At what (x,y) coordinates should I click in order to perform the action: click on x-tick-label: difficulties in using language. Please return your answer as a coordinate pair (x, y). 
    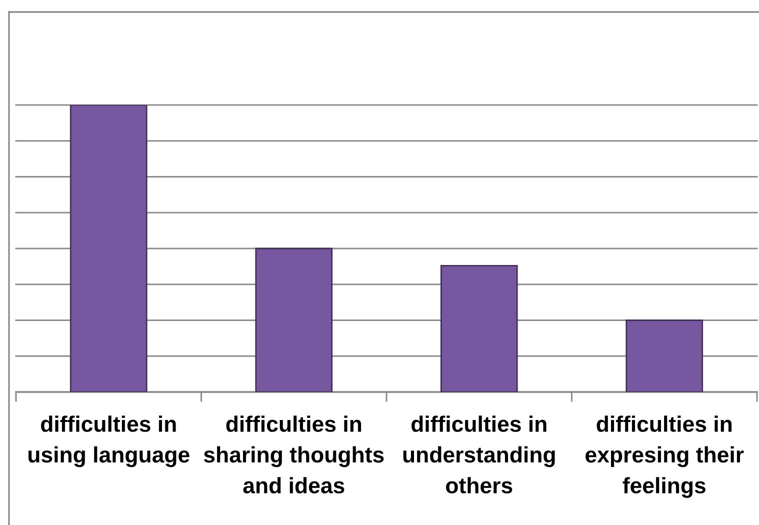
    Looking at the image, I should click on (109, 442).